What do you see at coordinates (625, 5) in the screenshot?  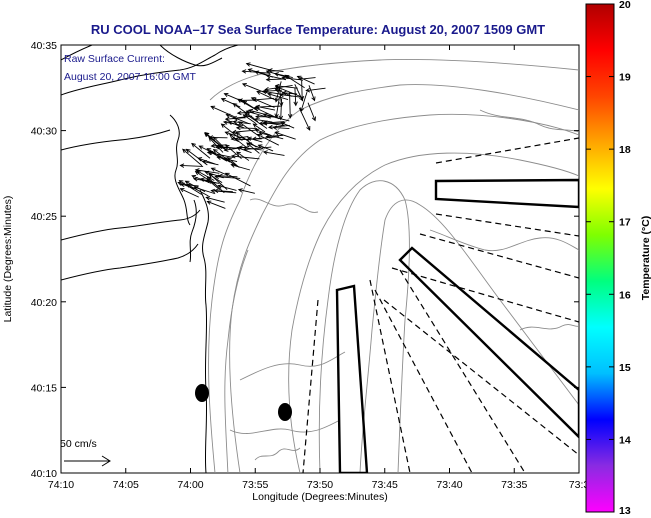 I see `colorbar-tick-label: 20` at bounding box center [625, 5].